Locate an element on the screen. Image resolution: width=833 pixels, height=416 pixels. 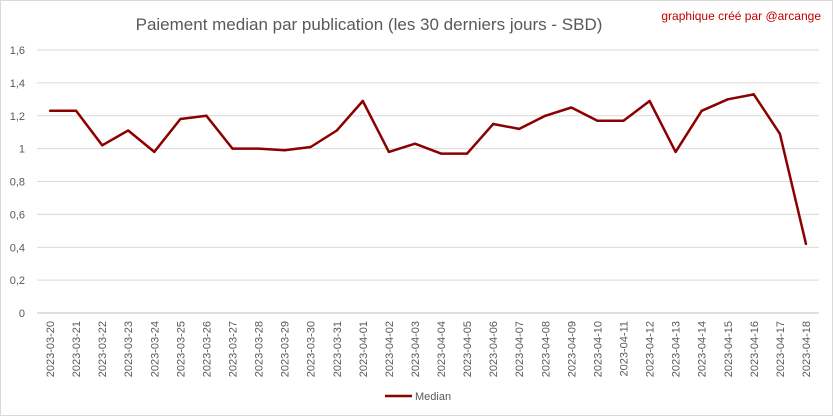
x-tick-label: 2023-03-22 is located at coordinates (103, 349).